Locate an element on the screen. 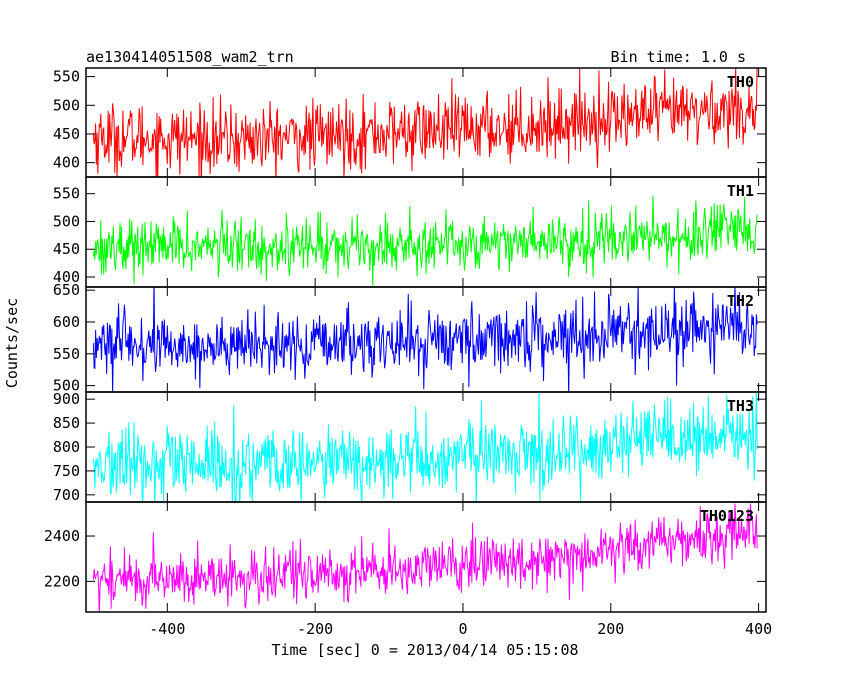  x-axis-title: Time [sec] 0 = 2013/04/14 05:15:08 is located at coordinates (424, 650).